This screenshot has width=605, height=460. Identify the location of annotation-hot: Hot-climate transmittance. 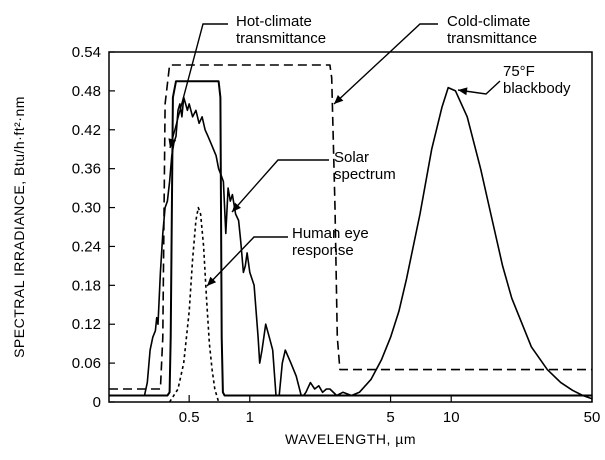
(281, 30).